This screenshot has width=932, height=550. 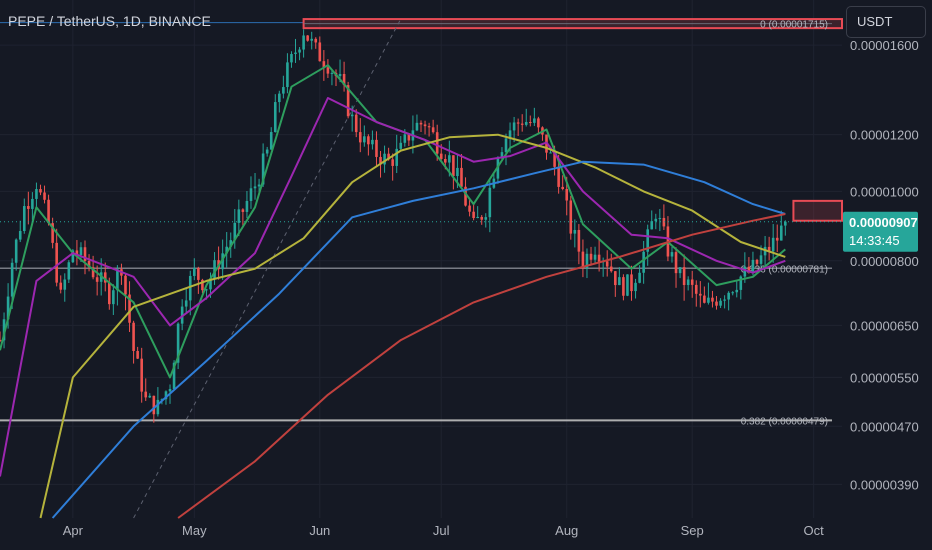 I want to click on resistance-zone-current, so click(x=818, y=210).